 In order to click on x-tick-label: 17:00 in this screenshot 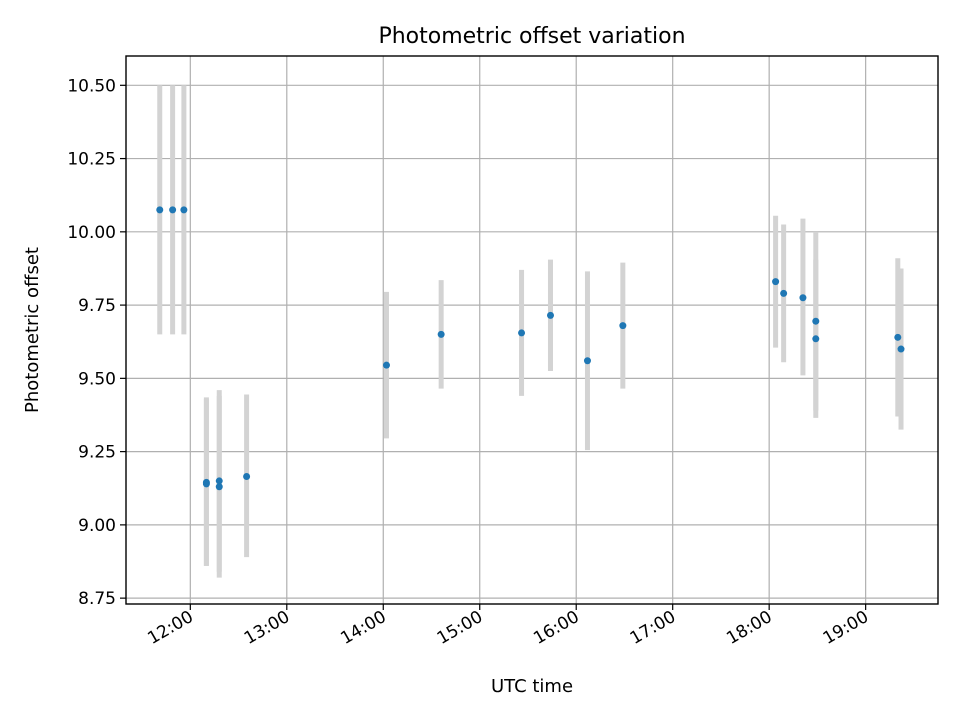, I will do `click(653, 628)`.